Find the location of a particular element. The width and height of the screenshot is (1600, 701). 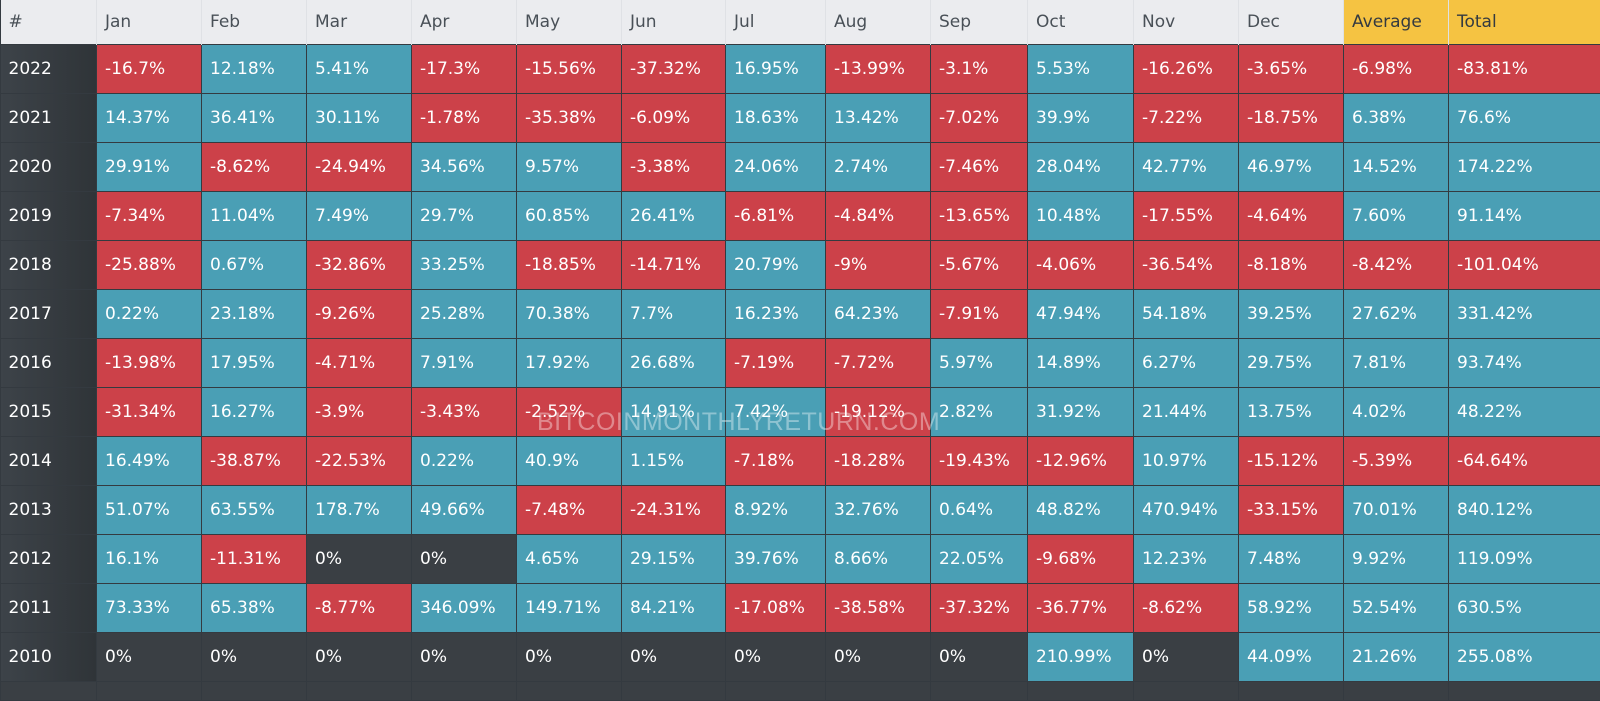

column-header-feb: Feb is located at coordinates (254, 22).